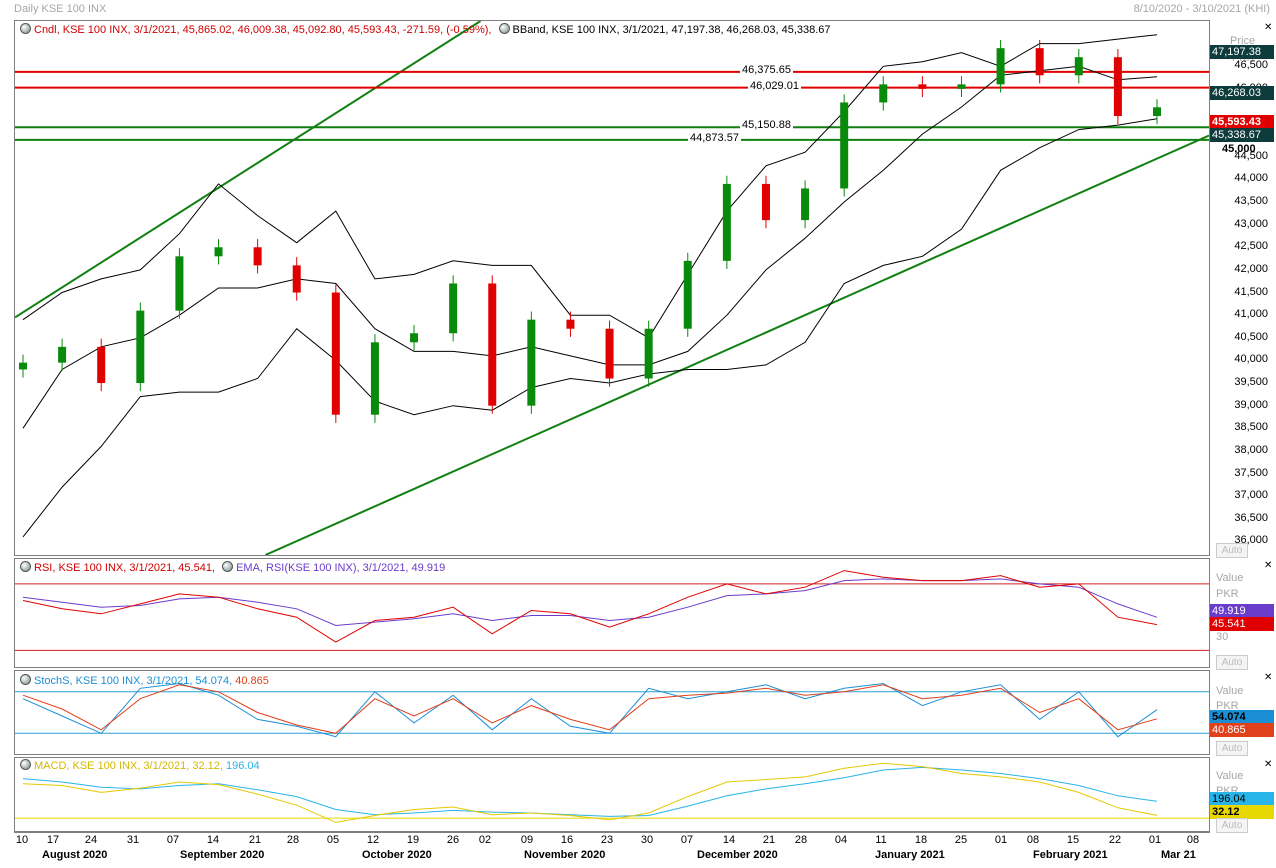 The image size is (1276, 868). I want to click on rsi-axis-title: Value, so click(1230, 578).